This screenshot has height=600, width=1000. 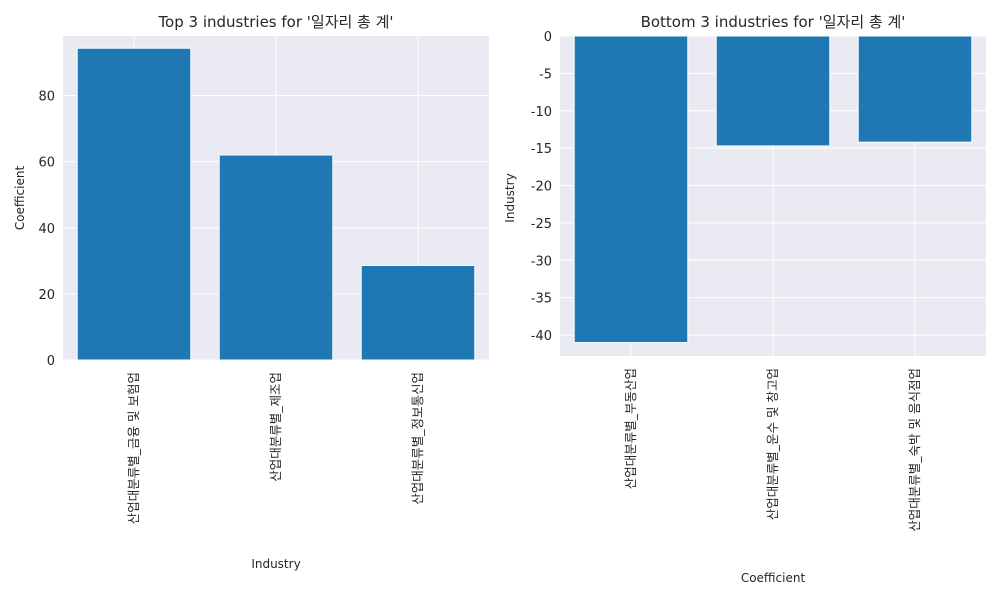 I want to click on y-tick-label: -25, so click(x=541, y=224).